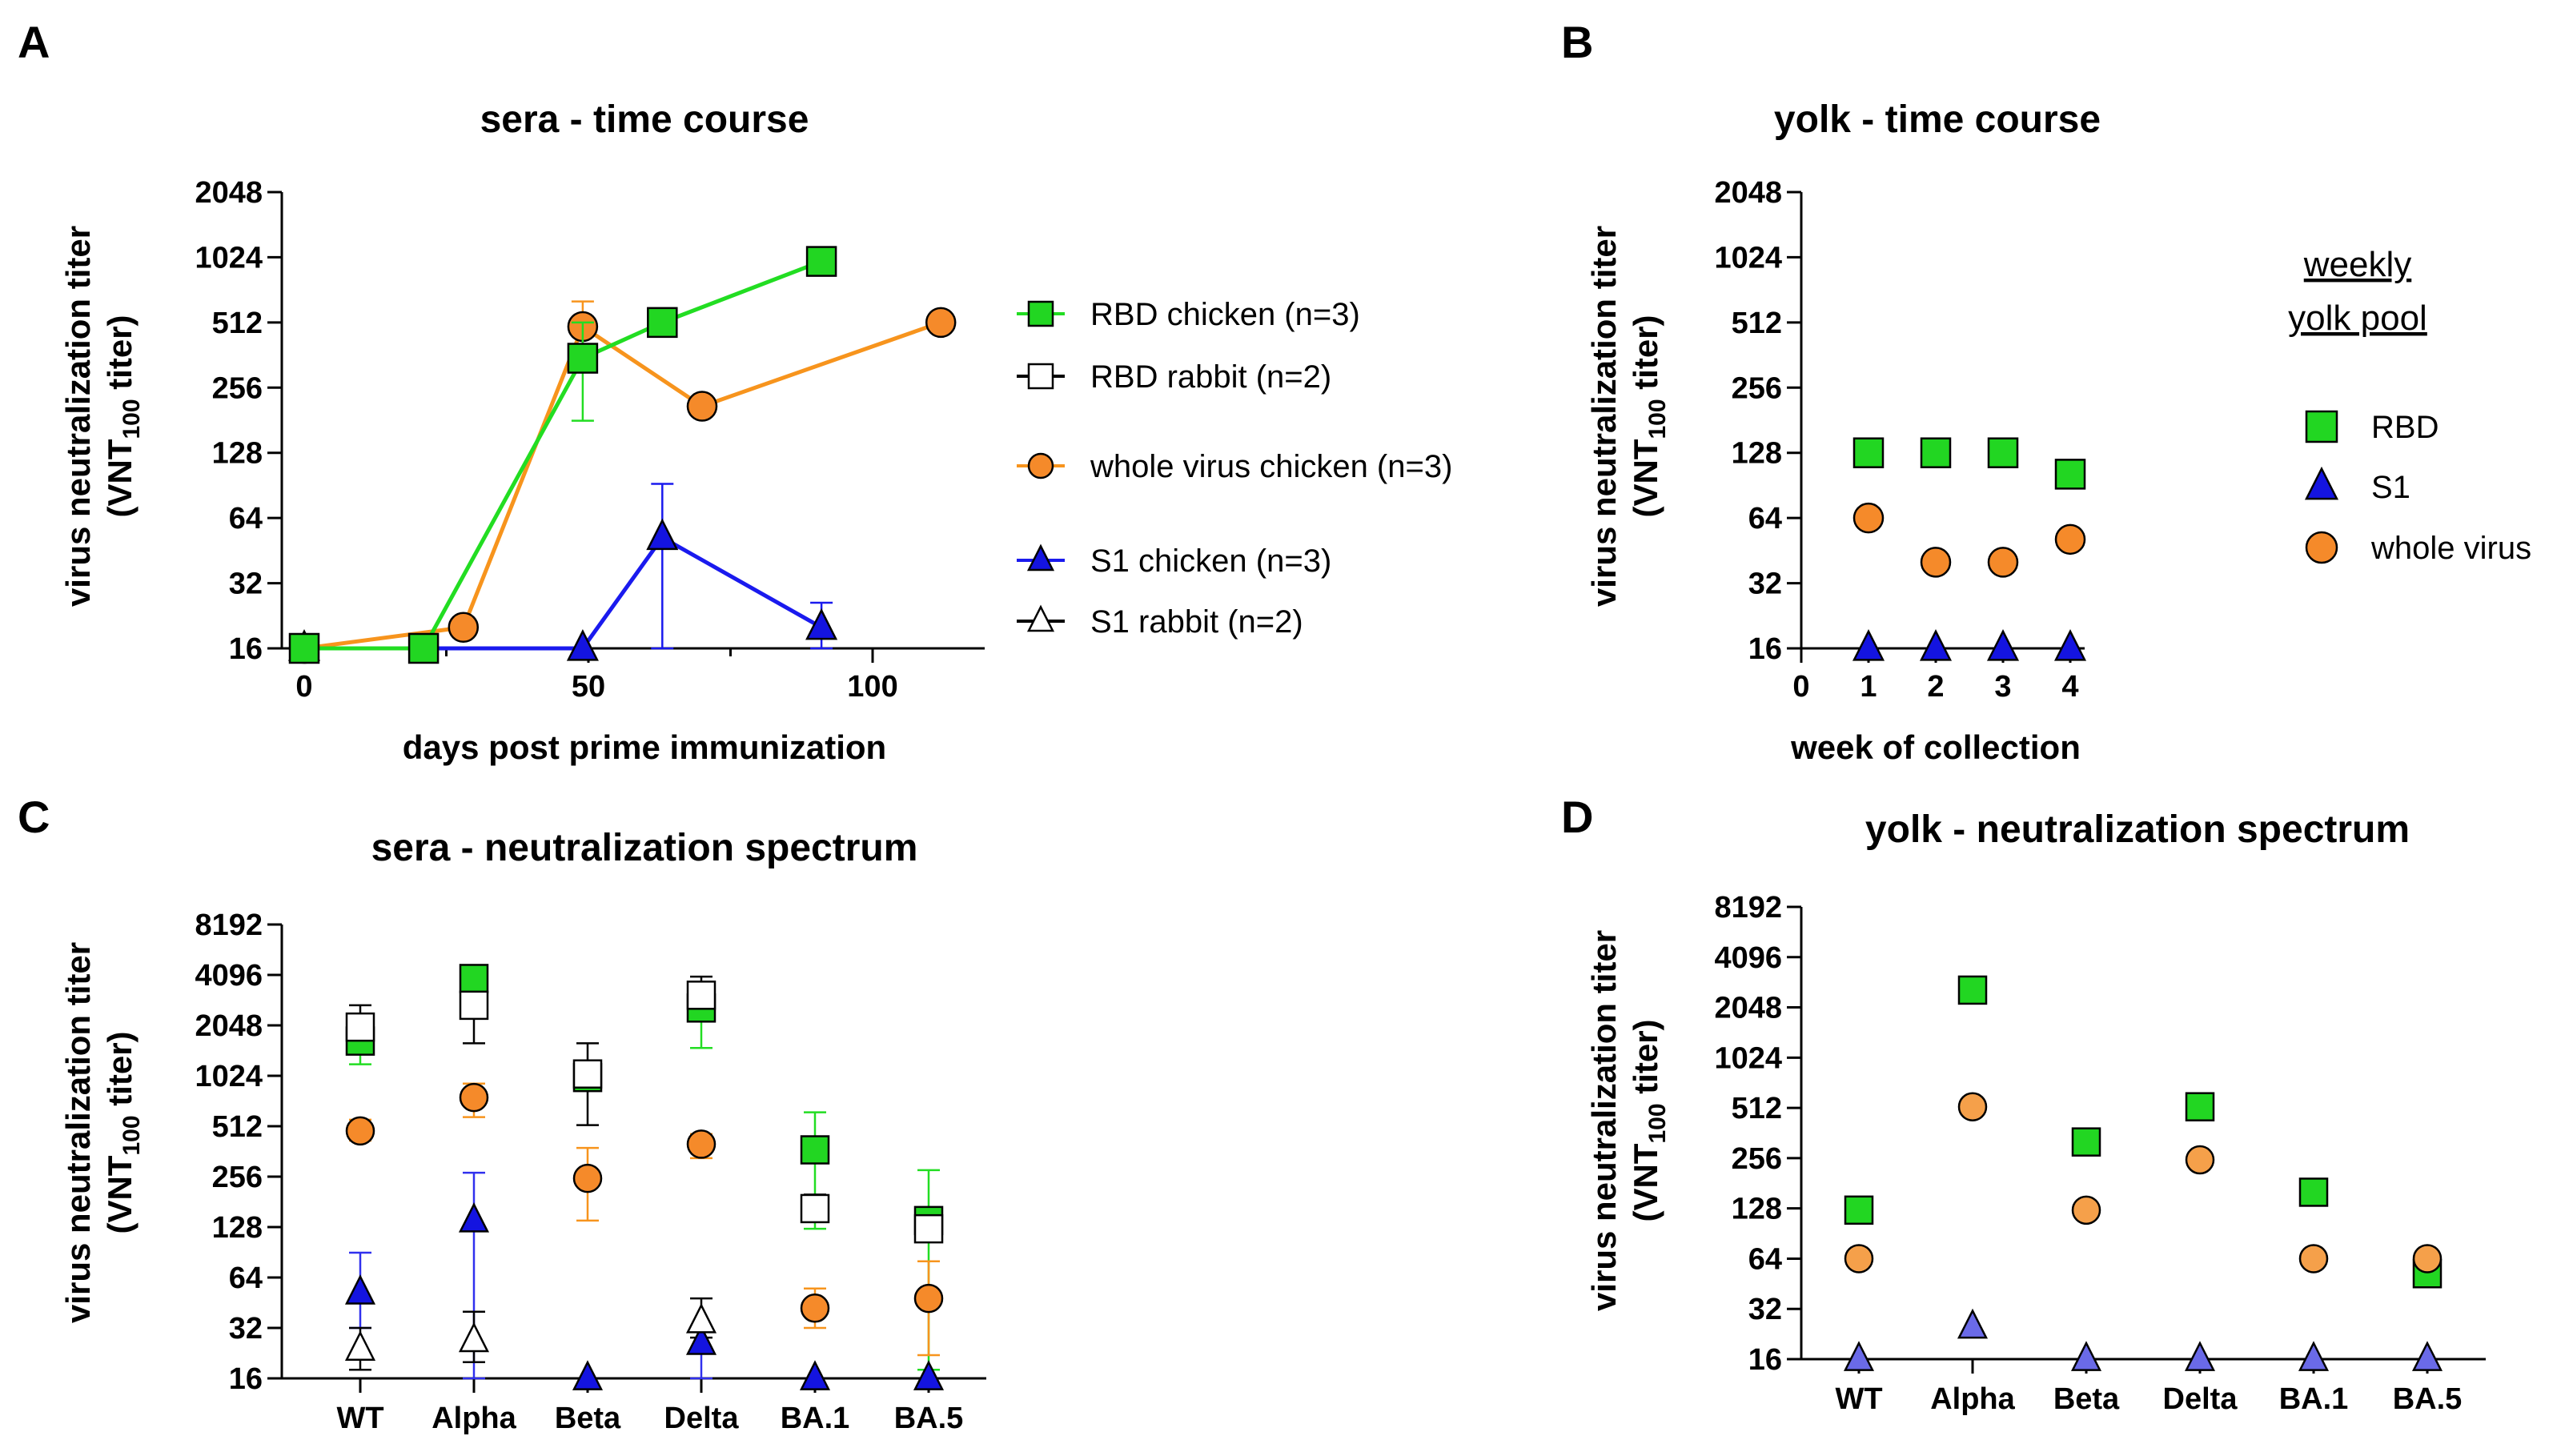  Describe the element at coordinates (2069, 687) in the screenshot. I see `panel-b-x-tick-label: 4` at that location.